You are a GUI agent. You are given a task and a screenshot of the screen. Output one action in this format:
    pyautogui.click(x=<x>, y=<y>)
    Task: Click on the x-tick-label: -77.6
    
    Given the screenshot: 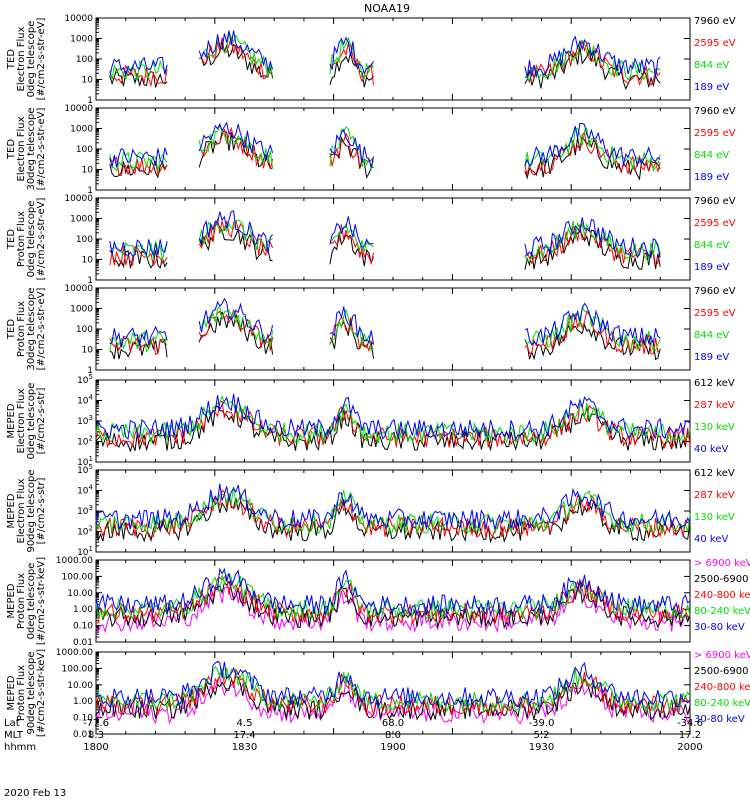 What is the action you would take?
    pyautogui.click(x=96, y=723)
    